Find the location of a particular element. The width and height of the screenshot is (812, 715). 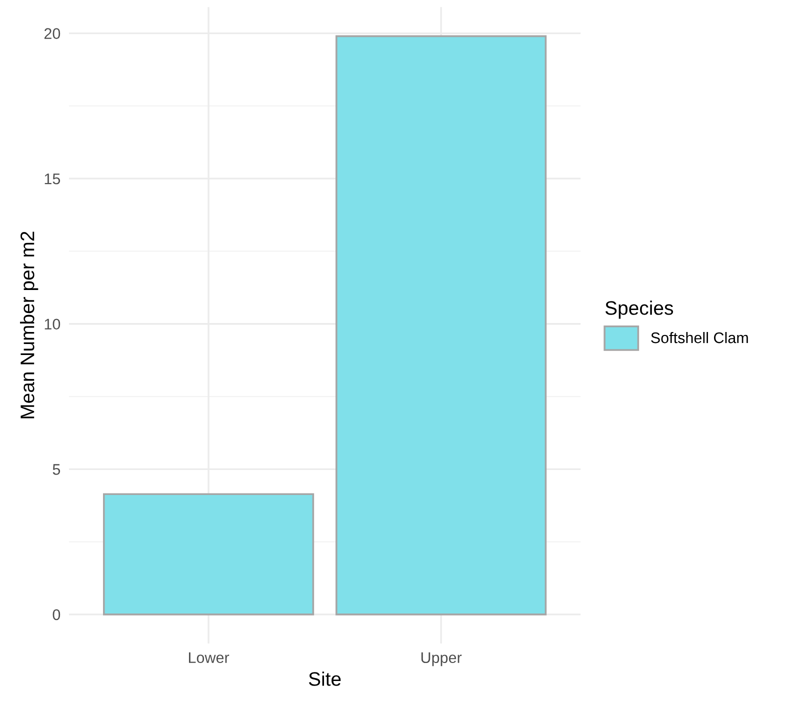

x-tick-label: Upper is located at coordinates (441, 659).